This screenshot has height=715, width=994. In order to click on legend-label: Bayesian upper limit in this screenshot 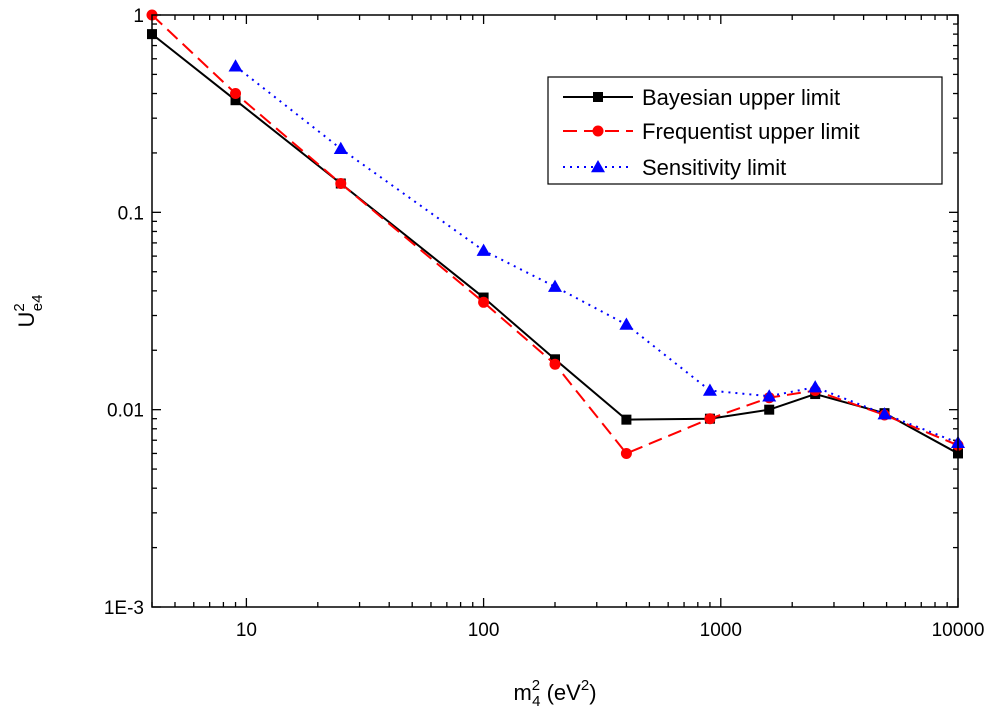, I will do `click(741, 97)`.